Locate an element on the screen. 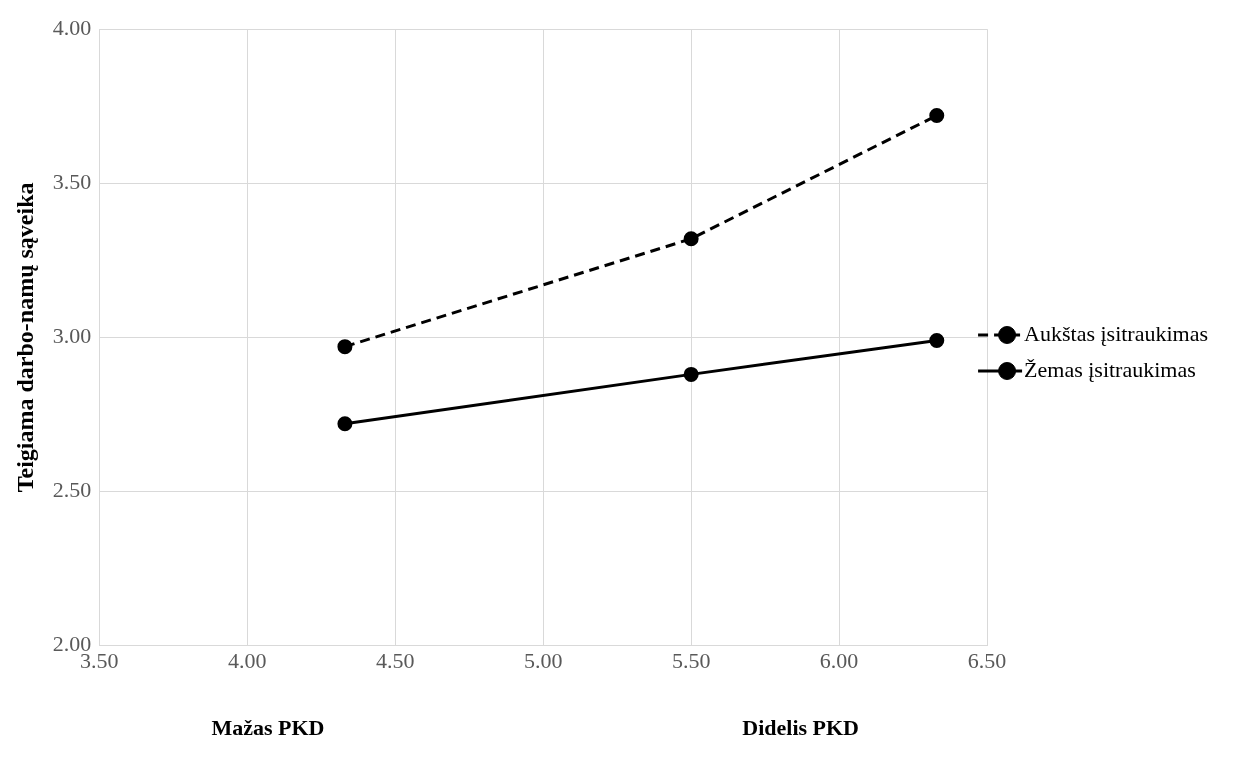 This screenshot has width=1246, height=768. x-tick-label: 4.00 is located at coordinates (247, 660).